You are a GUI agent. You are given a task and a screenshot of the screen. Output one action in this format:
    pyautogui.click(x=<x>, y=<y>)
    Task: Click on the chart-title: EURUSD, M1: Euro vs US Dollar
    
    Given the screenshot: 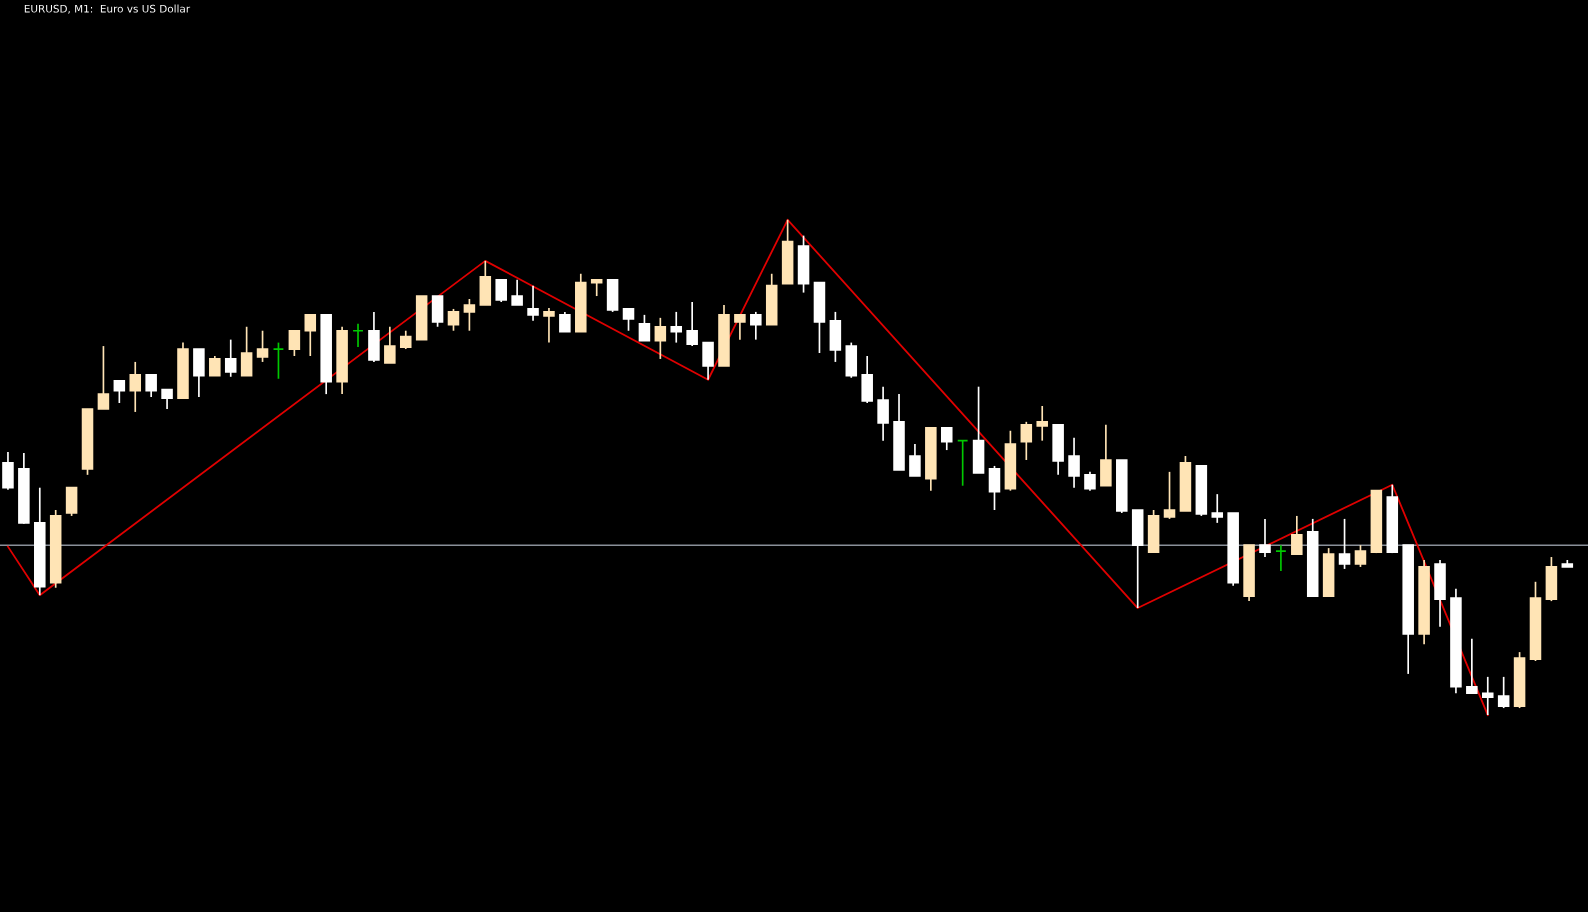 What is the action you would take?
    pyautogui.click(x=107, y=9)
    